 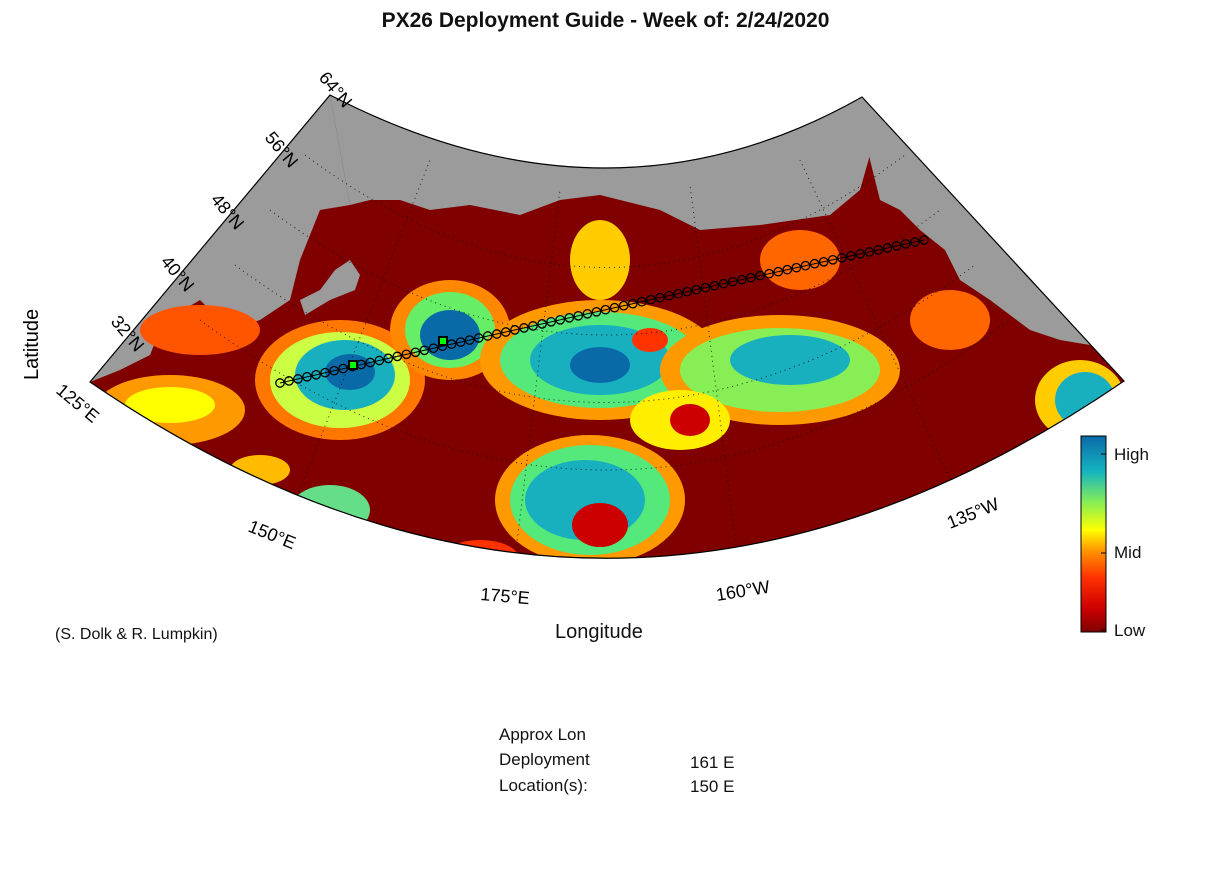 I want to click on deployment-label-line1: Deployment, so click(x=544, y=759).